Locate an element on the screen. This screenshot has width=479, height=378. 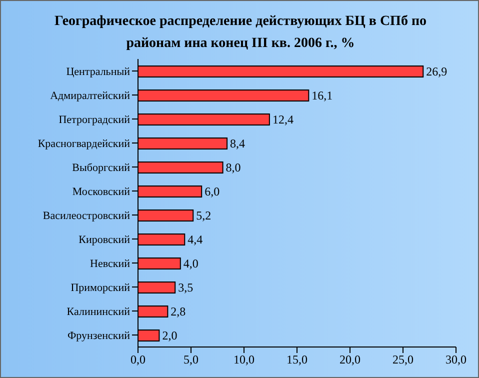
x-tick-label: 15,0 is located at coordinates (297, 359).